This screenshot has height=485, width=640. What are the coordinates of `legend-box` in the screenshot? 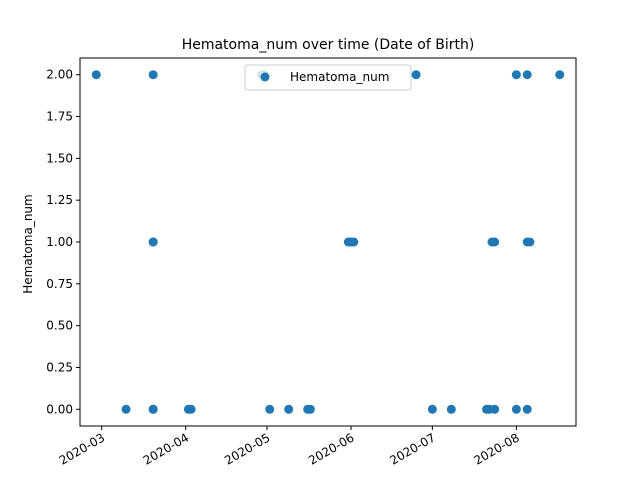 It's located at (328, 77).